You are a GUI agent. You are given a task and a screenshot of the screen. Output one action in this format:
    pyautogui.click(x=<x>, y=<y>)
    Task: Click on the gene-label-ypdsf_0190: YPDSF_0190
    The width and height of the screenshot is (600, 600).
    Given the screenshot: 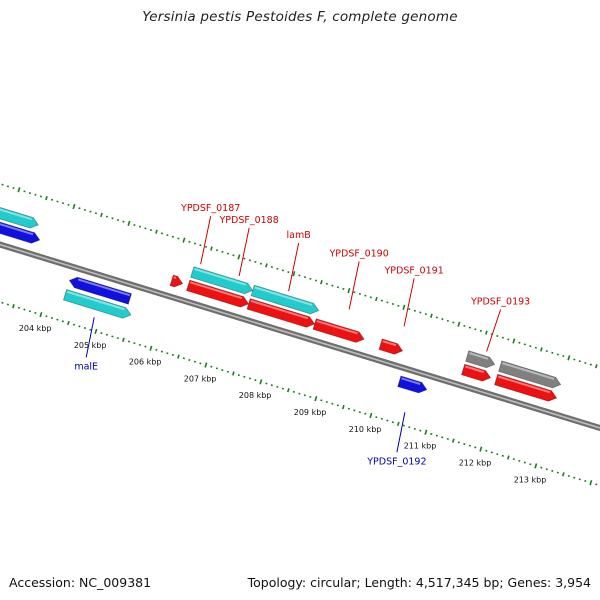 What is the action you would take?
    pyautogui.click(x=358, y=253)
    